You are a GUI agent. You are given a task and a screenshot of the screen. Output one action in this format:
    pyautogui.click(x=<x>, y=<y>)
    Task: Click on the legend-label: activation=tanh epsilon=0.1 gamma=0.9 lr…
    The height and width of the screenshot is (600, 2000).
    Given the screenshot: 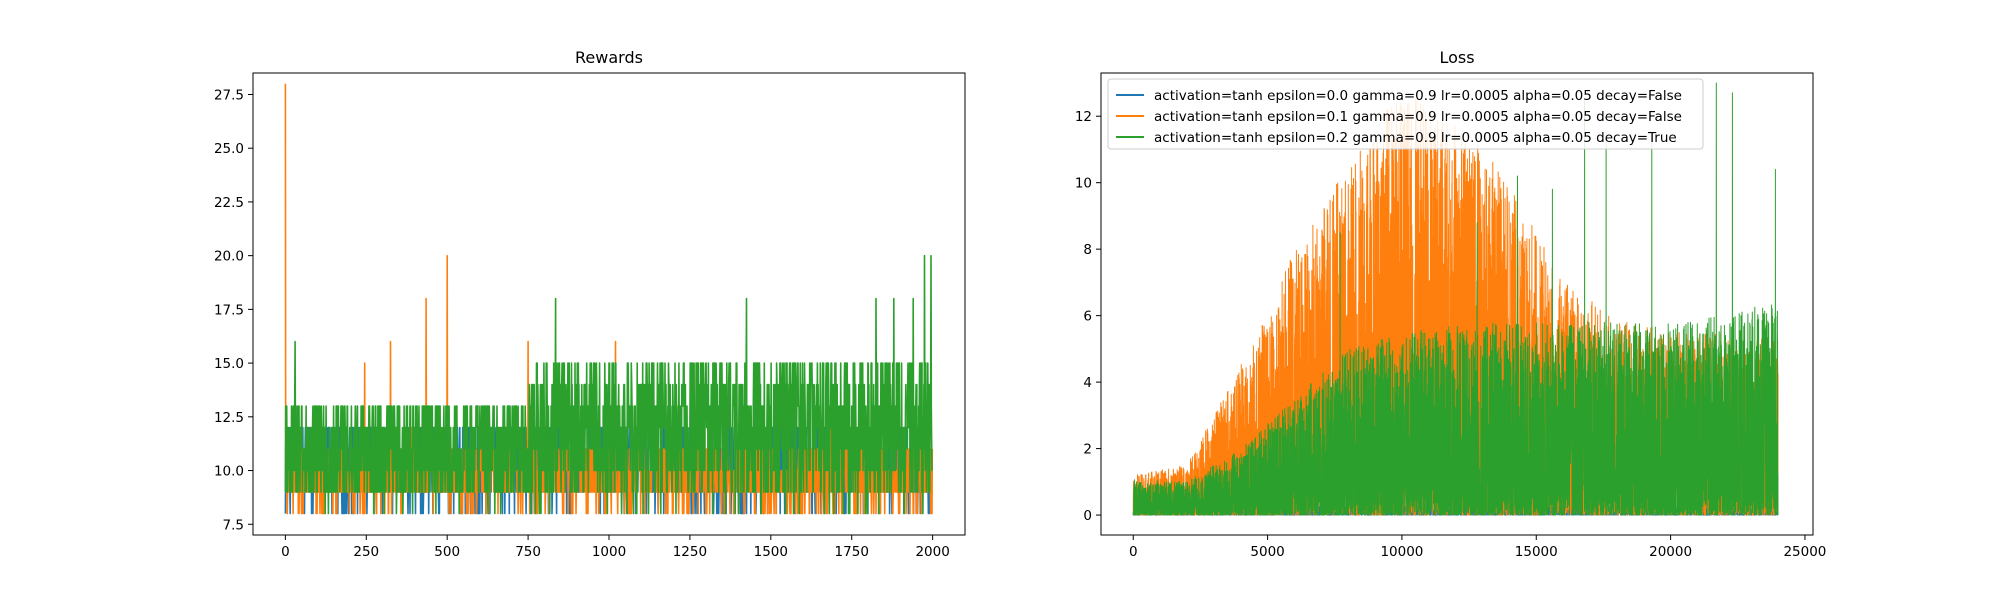 What is the action you would take?
    pyautogui.click(x=1418, y=117)
    